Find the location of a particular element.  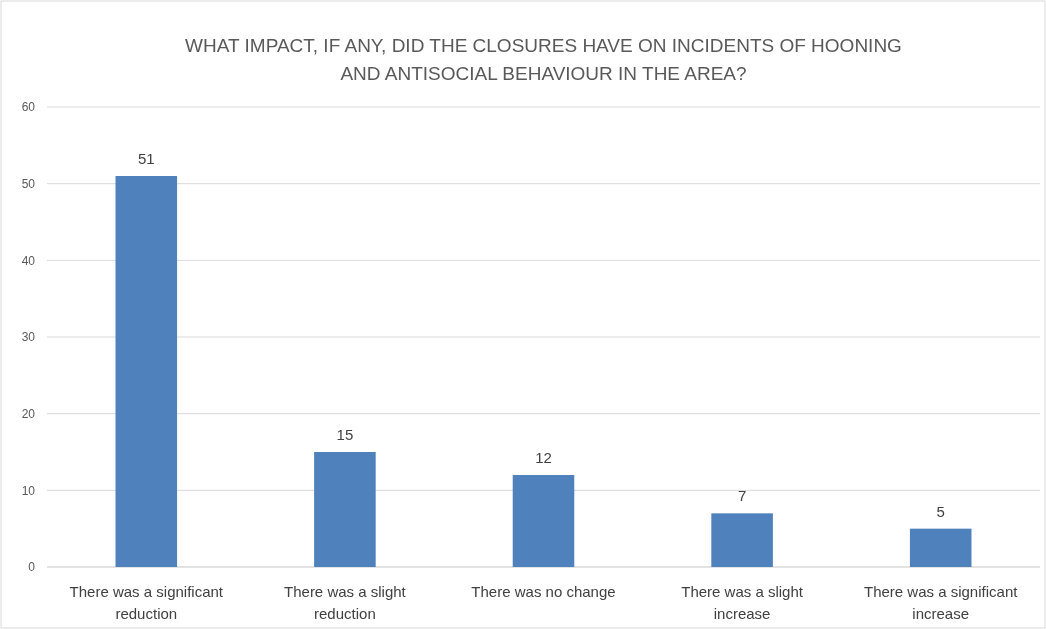

data-label: 7 is located at coordinates (742, 496).